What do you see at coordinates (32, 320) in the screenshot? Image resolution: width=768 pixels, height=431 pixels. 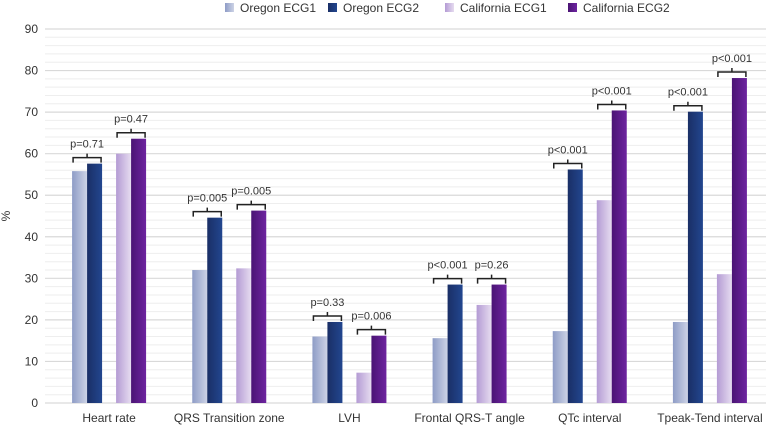 I see `y-tick-label: 20` at bounding box center [32, 320].